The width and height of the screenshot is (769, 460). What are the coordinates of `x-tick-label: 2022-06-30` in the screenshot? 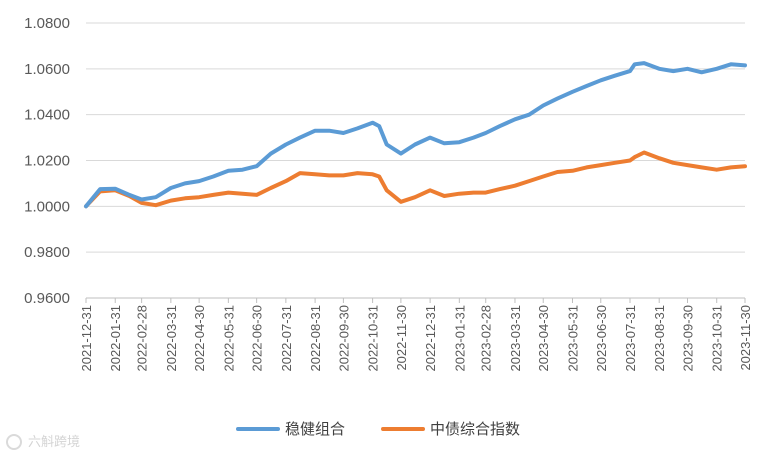 It's located at (257, 338).